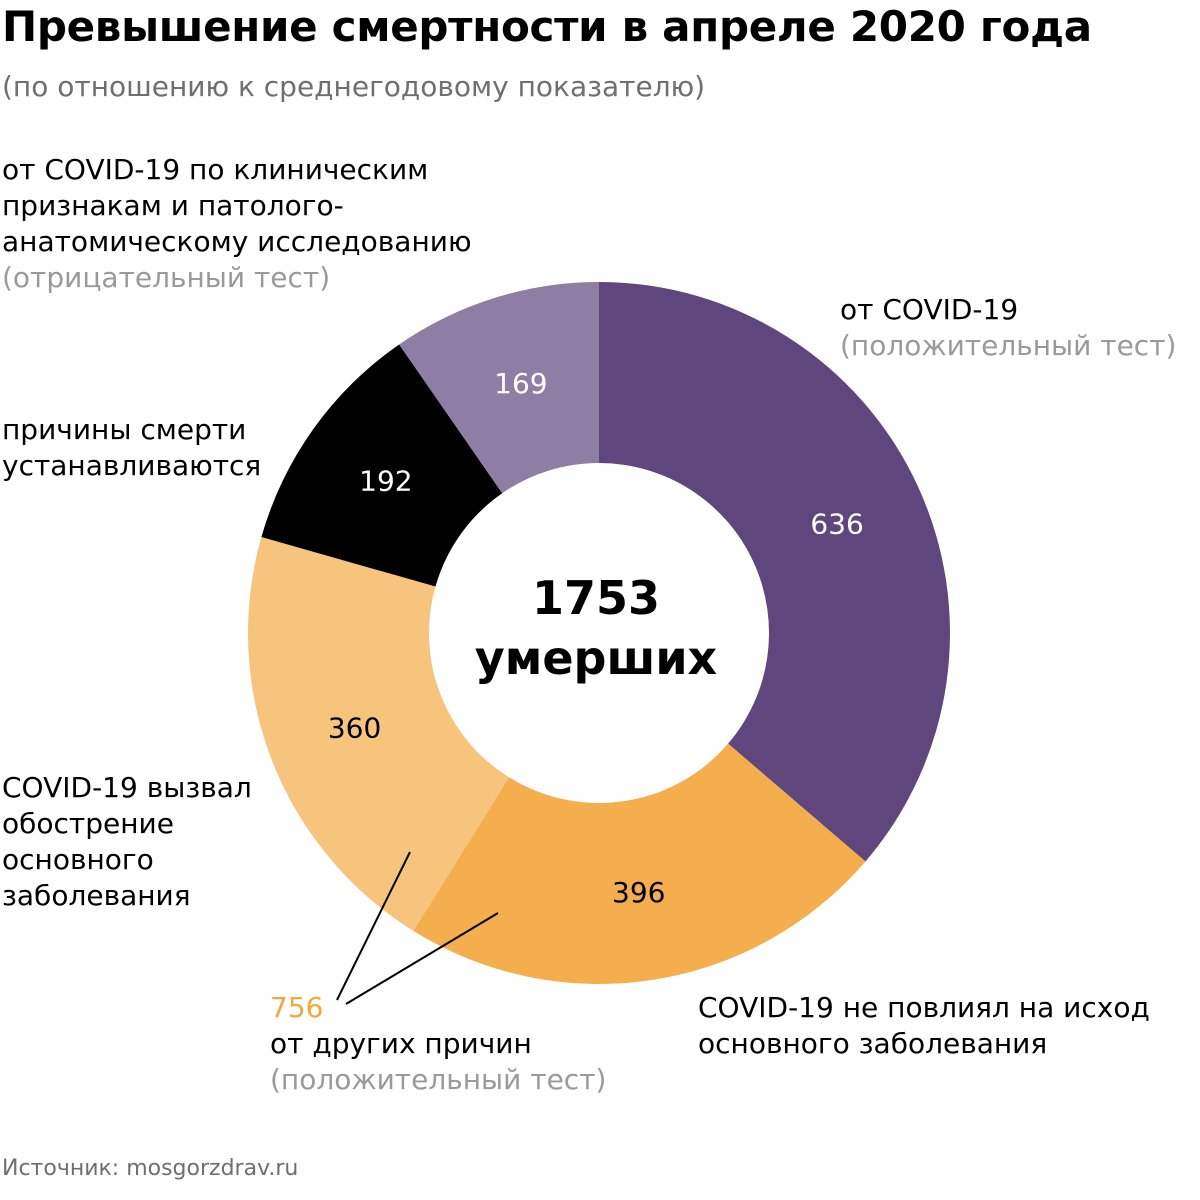 This screenshot has width=1200, height=1200. I want to click on label-clinical-line3: анатомическому исследованию, so click(237, 241).